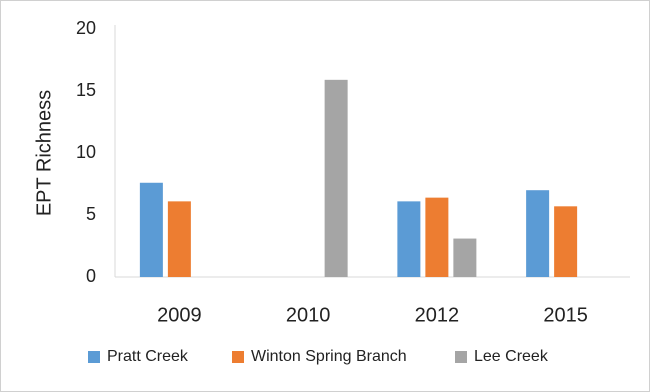  What do you see at coordinates (91, 276) in the screenshot?
I see `y-tick-label: 0` at bounding box center [91, 276].